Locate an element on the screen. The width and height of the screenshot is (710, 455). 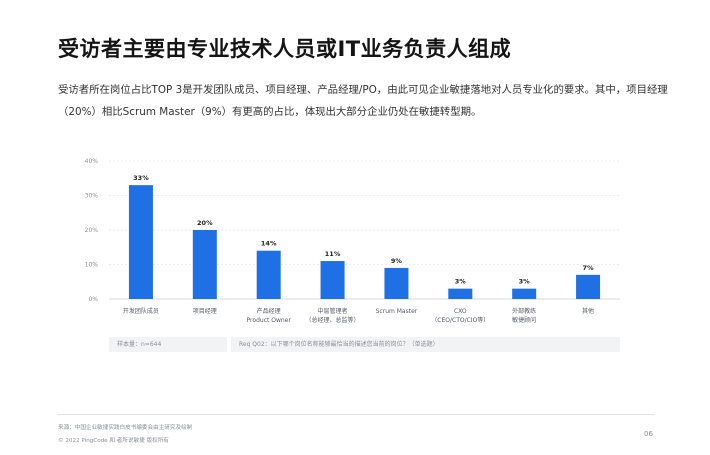
x-category-label: 外部教练 is located at coordinates (524, 311).